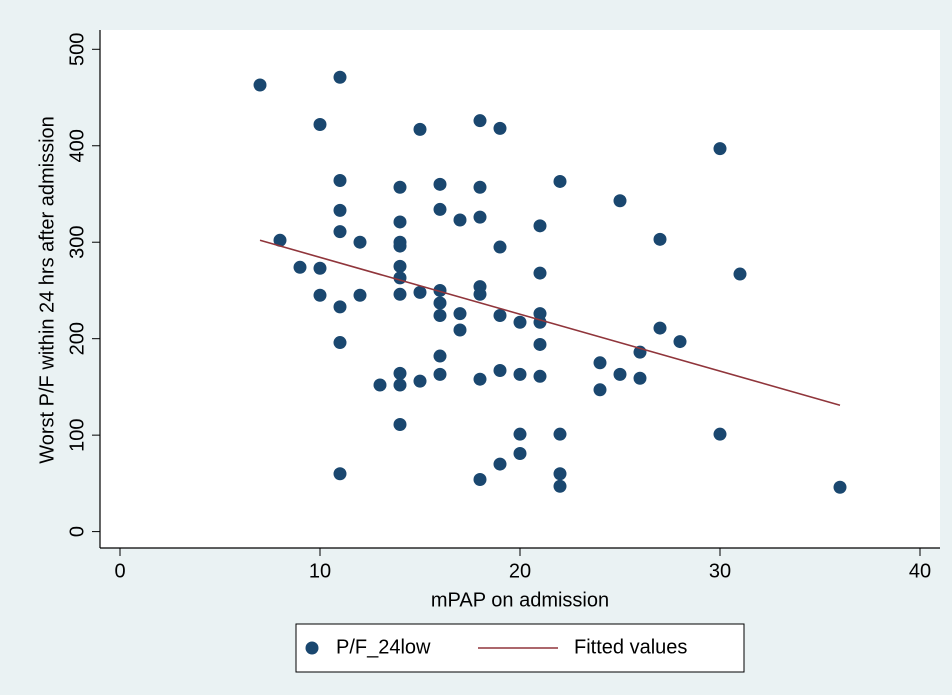 Image resolution: width=952 pixels, height=695 pixels. Describe the element at coordinates (550, 323) in the screenshot. I see `fitted-line` at that location.